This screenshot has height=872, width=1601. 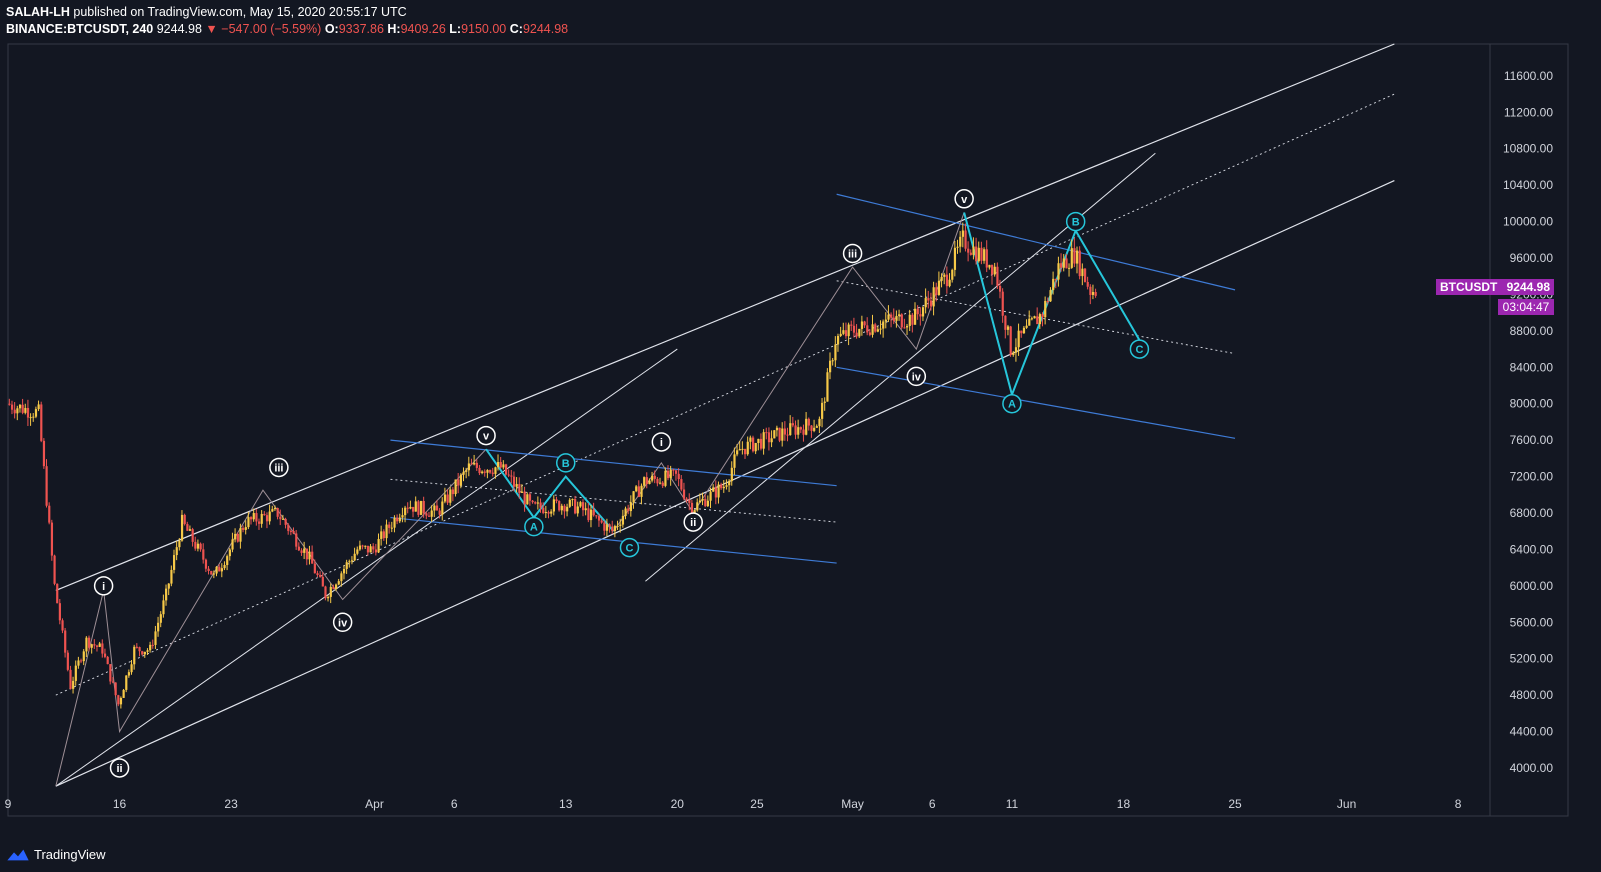 What do you see at coordinates (361, 29) in the screenshot?
I see `open-value: 9337.86` at bounding box center [361, 29].